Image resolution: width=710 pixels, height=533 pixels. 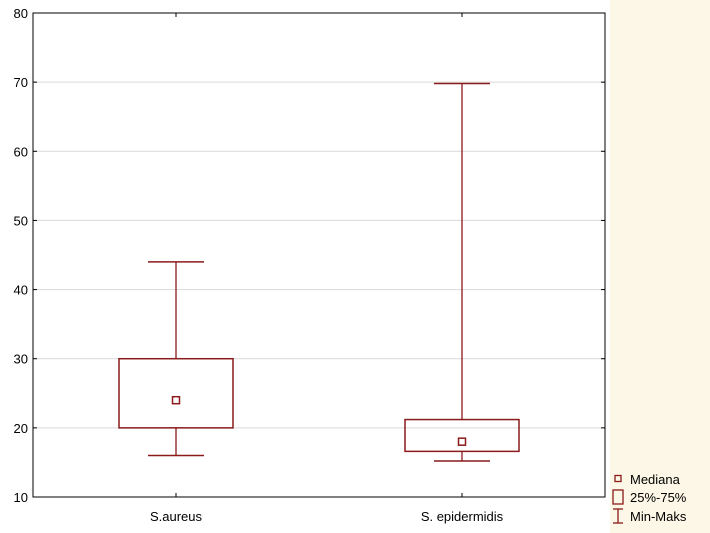 What do you see at coordinates (176, 516) in the screenshot?
I see `x-tick-label: S.aureus` at bounding box center [176, 516].